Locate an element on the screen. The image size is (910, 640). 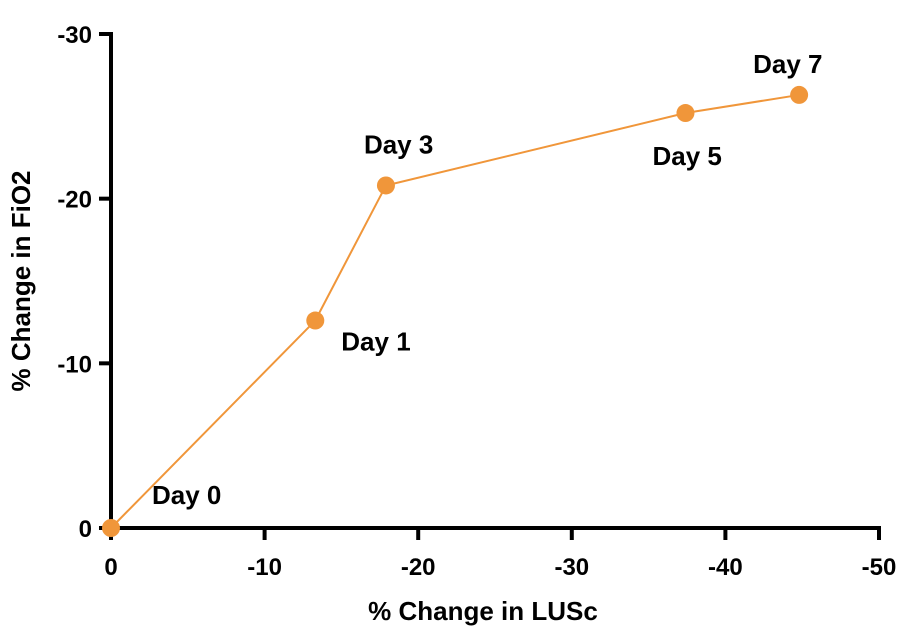
x-tick-label: -20 is located at coordinates (418, 567).